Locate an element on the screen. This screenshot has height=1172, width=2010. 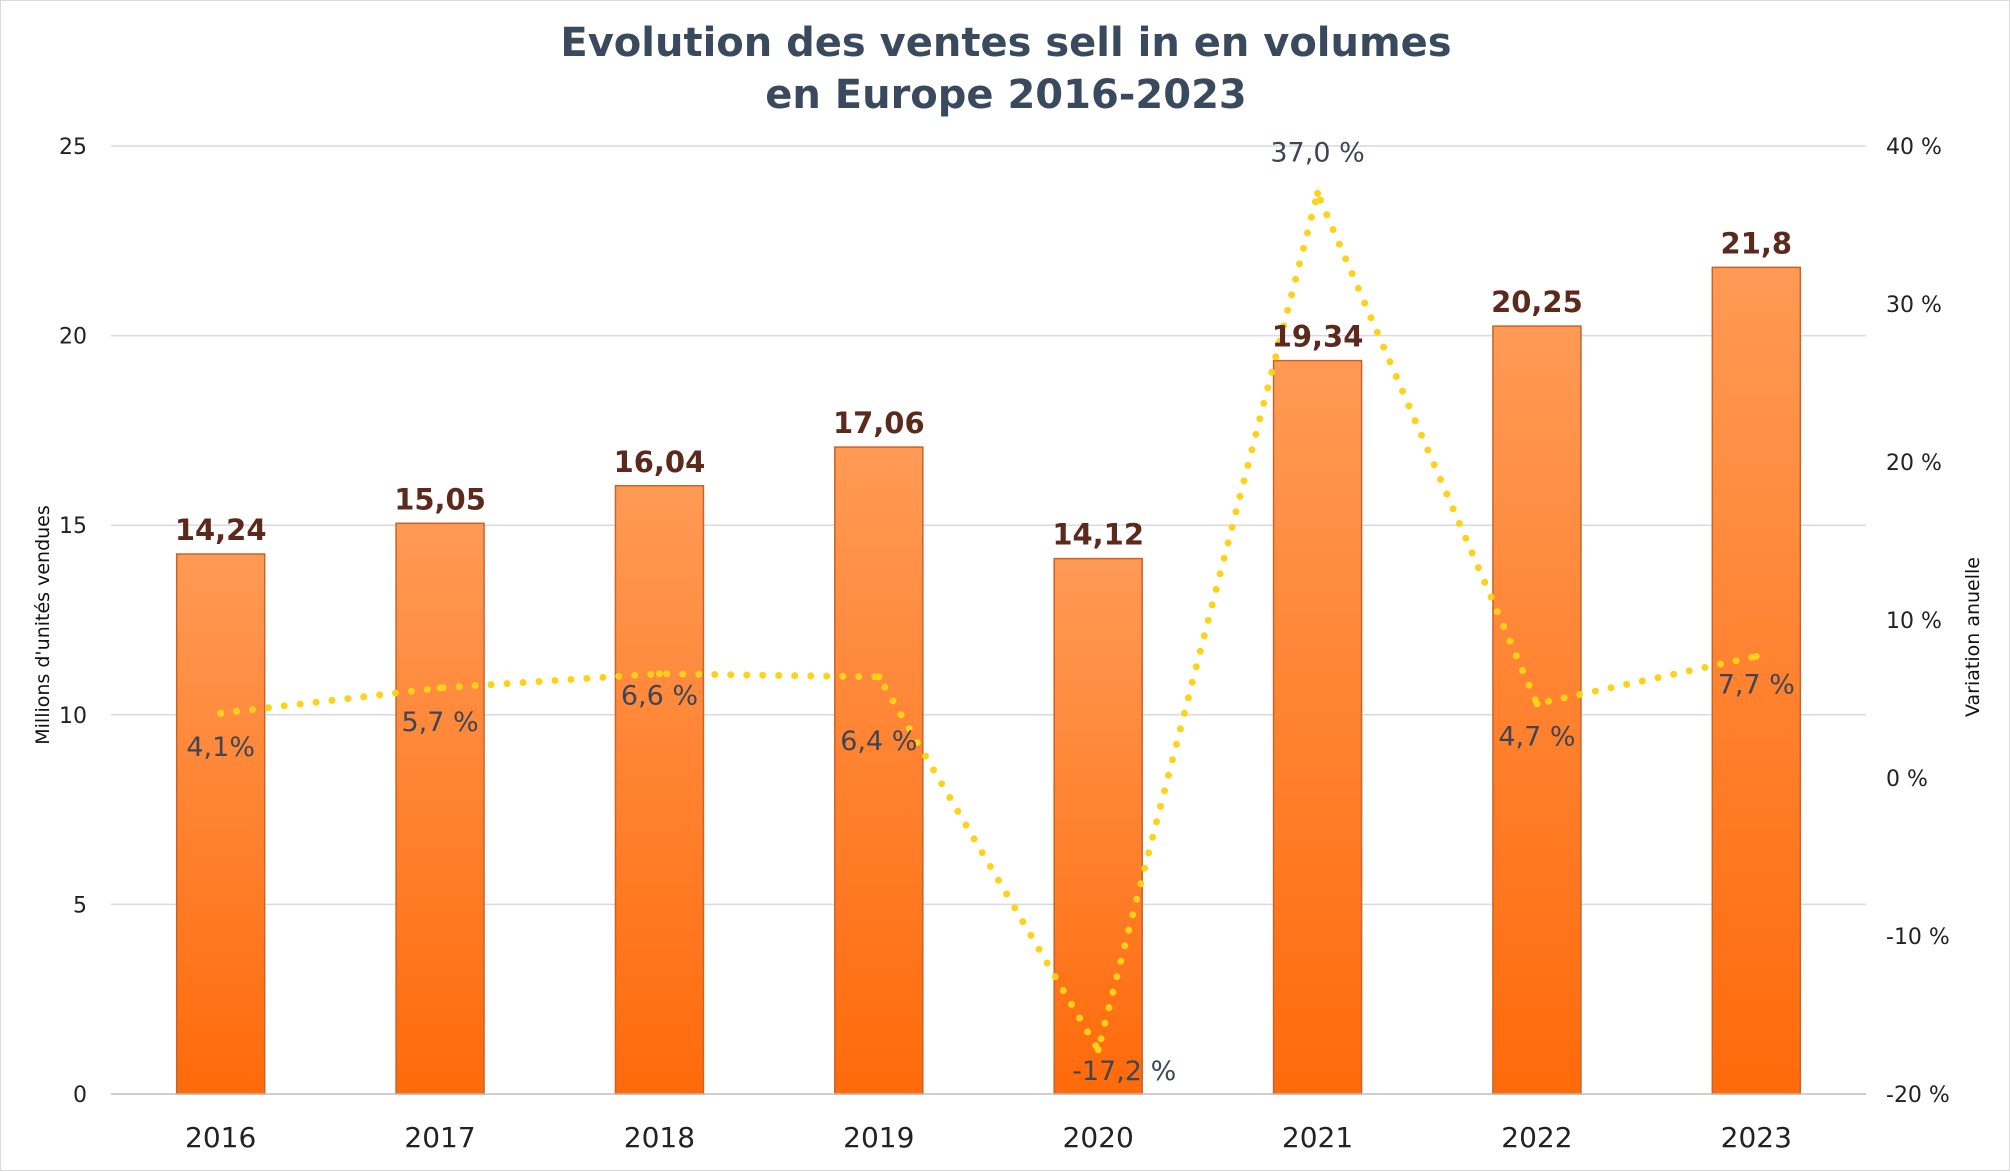
variation-label: 6,6 % is located at coordinates (659, 696).